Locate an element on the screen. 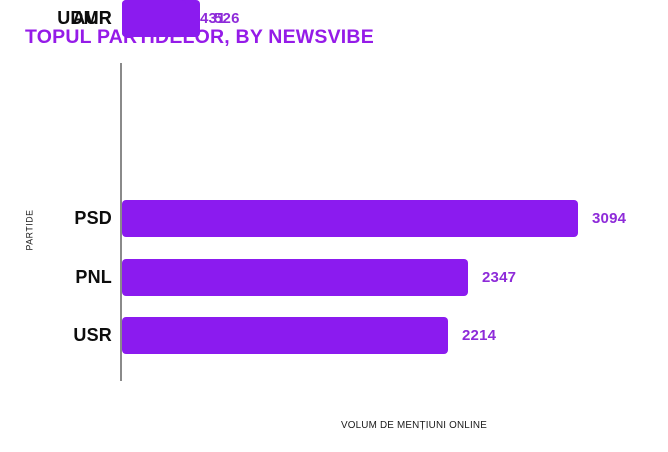 The height and width of the screenshot is (452, 668). category-label: PNL is located at coordinates (93, 277).